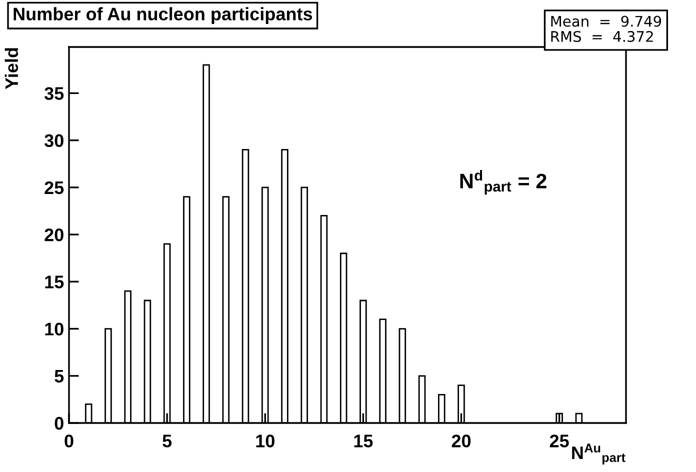 This screenshot has width=696, height=472. What do you see at coordinates (559, 441) in the screenshot?
I see `x-tick-label: 25` at bounding box center [559, 441].